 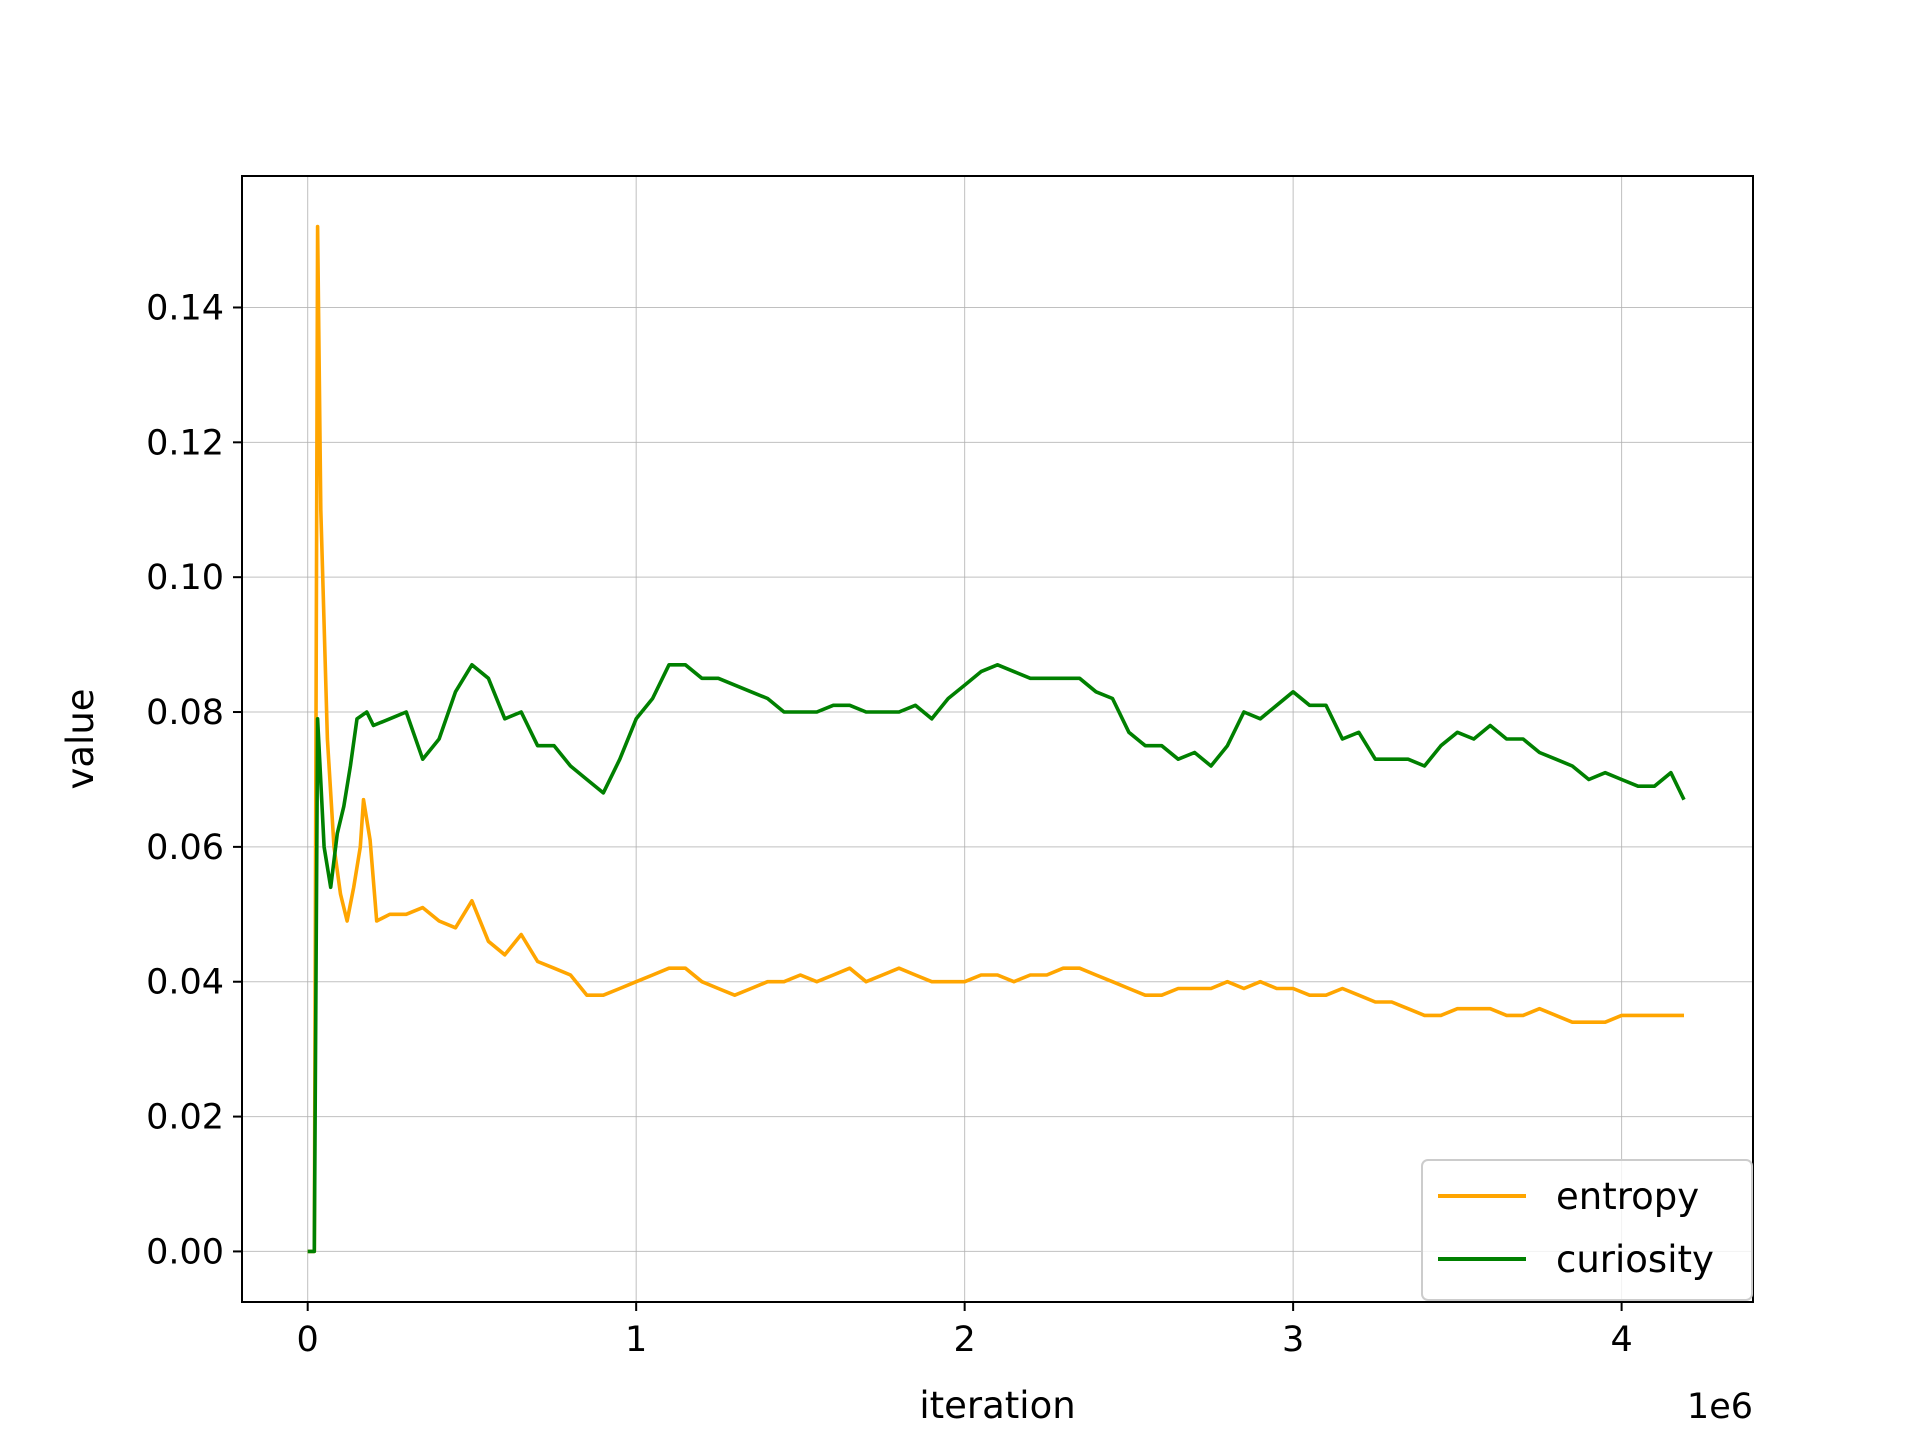 I want to click on y-axis-title: value, so click(x=80, y=738).